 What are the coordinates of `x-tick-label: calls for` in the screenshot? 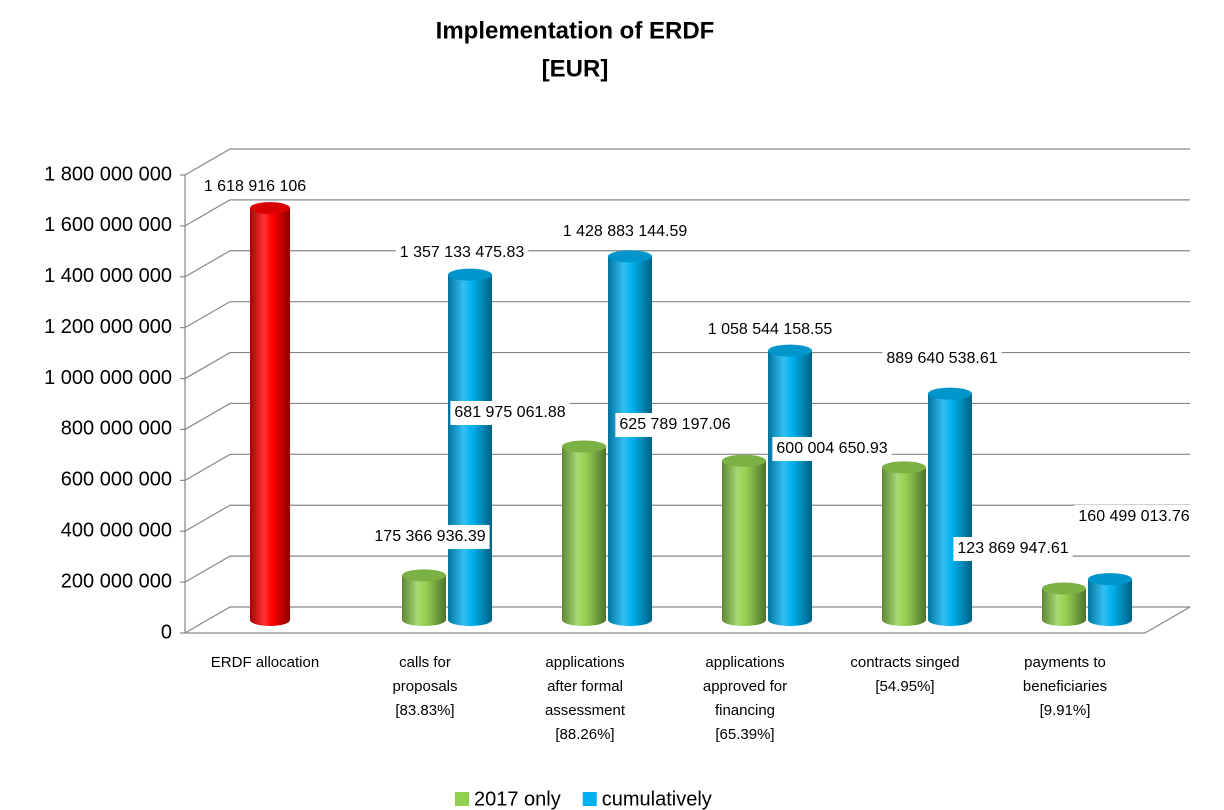 It's located at (425, 662).